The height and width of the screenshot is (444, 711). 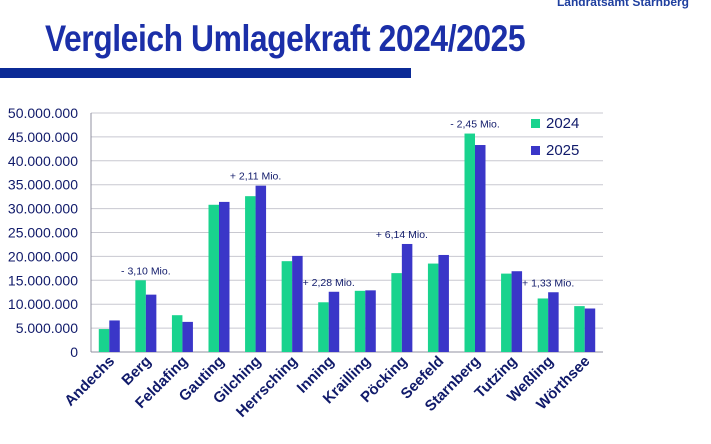 I want to click on y-tick-label: 35.000.000, so click(x=43, y=185).